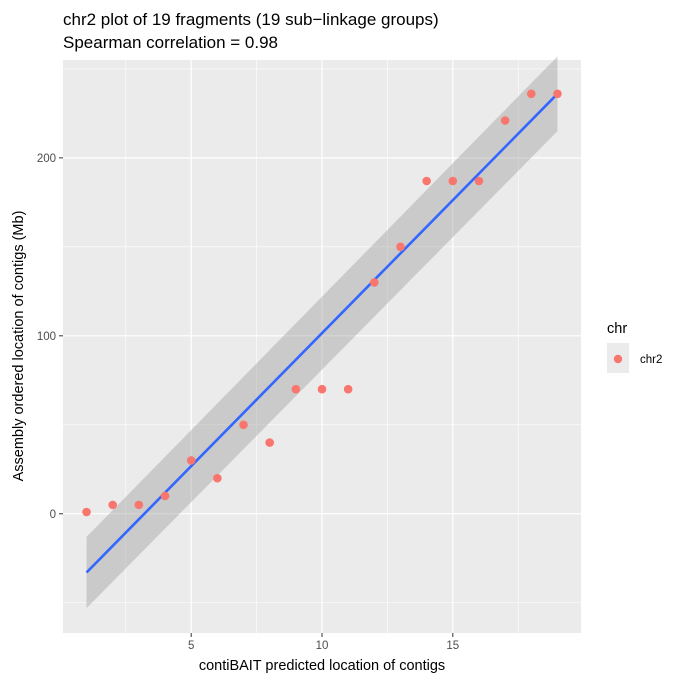 The height and width of the screenshot is (680, 674). Describe the element at coordinates (191, 646) in the screenshot. I see `x-tick-label: 5` at that location.